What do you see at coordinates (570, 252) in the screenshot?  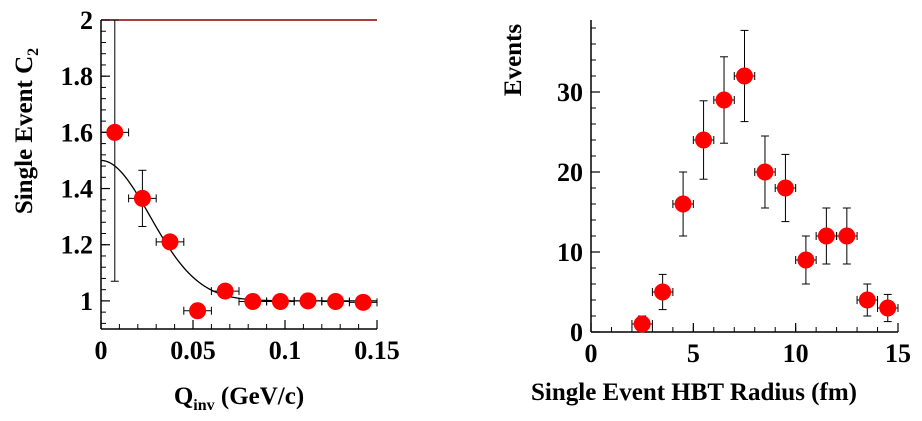 I see `y-tick-label: 10` at bounding box center [570, 252].